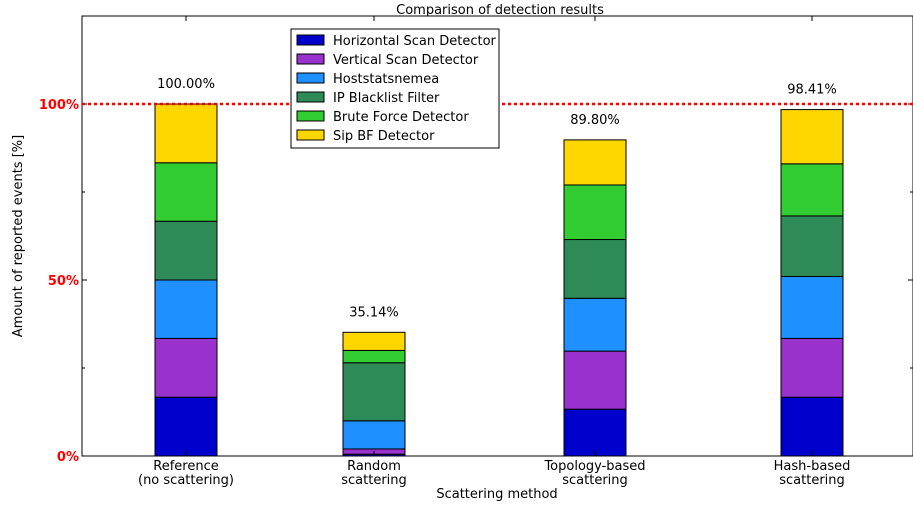 This screenshot has width=913, height=507. Describe the element at coordinates (496, 494) in the screenshot. I see `x-axis-label: Scattering method` at that location.